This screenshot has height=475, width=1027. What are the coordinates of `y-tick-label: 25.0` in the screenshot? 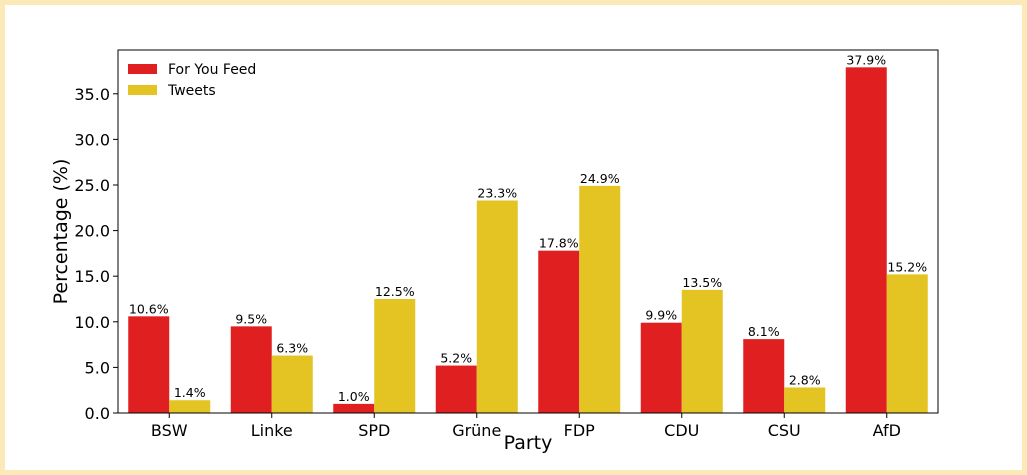 It's located at (92, 185).